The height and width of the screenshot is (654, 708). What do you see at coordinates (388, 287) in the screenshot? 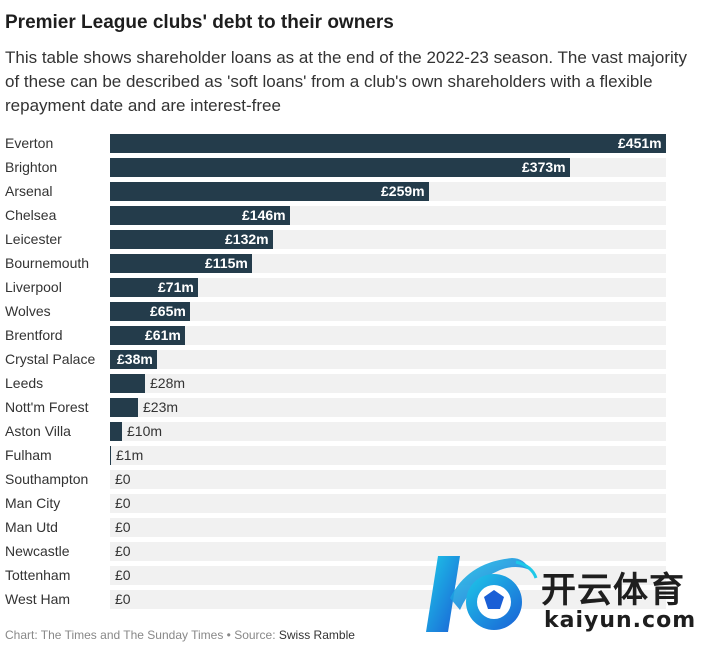
I see `bar-track: £71m` at bounding box center [388, 287].